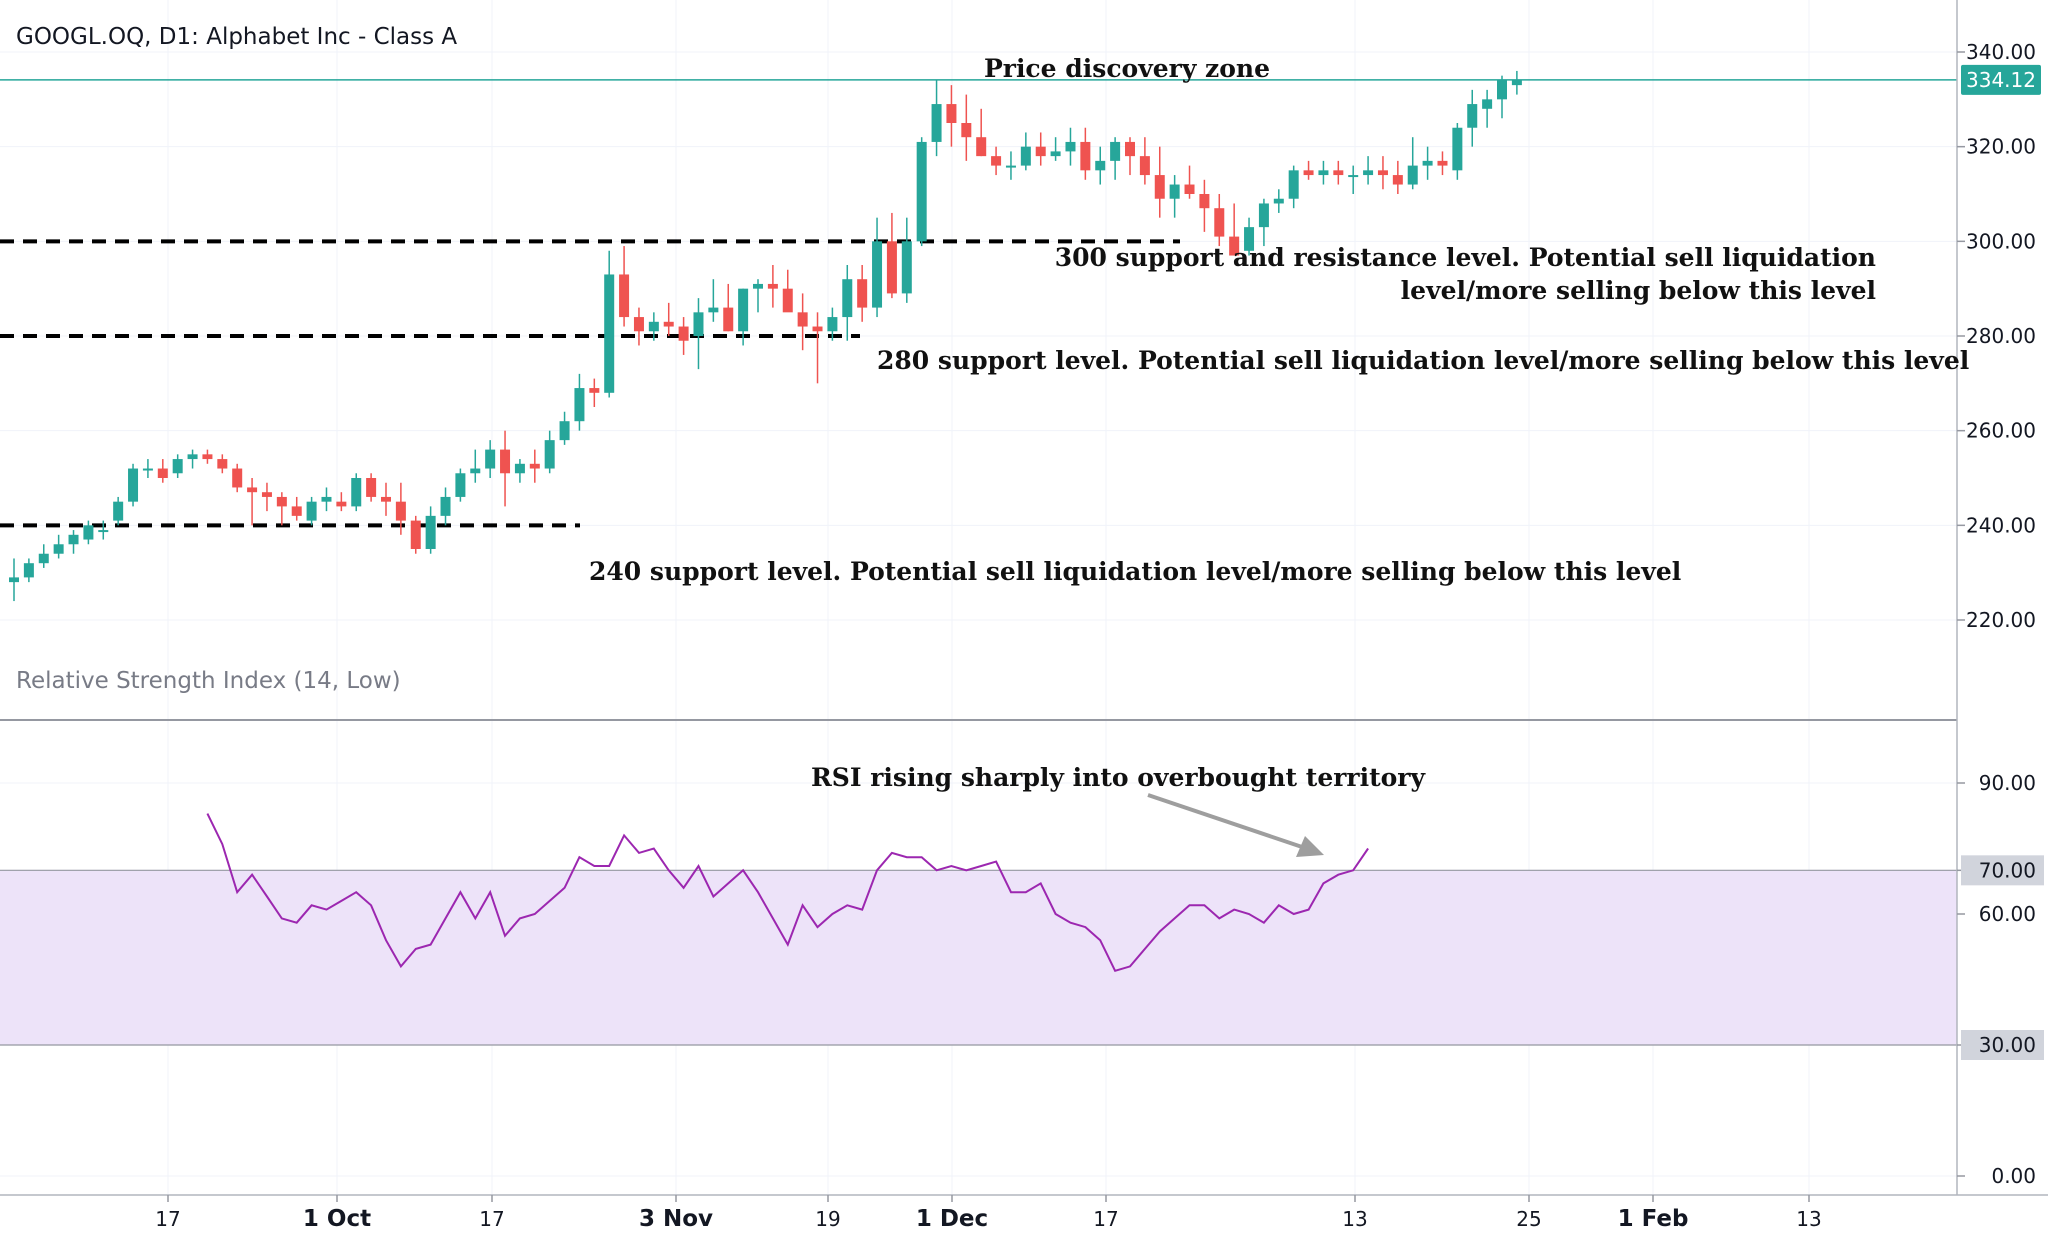 The height and width of the screenshot is (1247, 2048). Describe the element at coordinates (952, 1219) in the screenshot. I see `time-tick-label: 1 Dec` at that location.